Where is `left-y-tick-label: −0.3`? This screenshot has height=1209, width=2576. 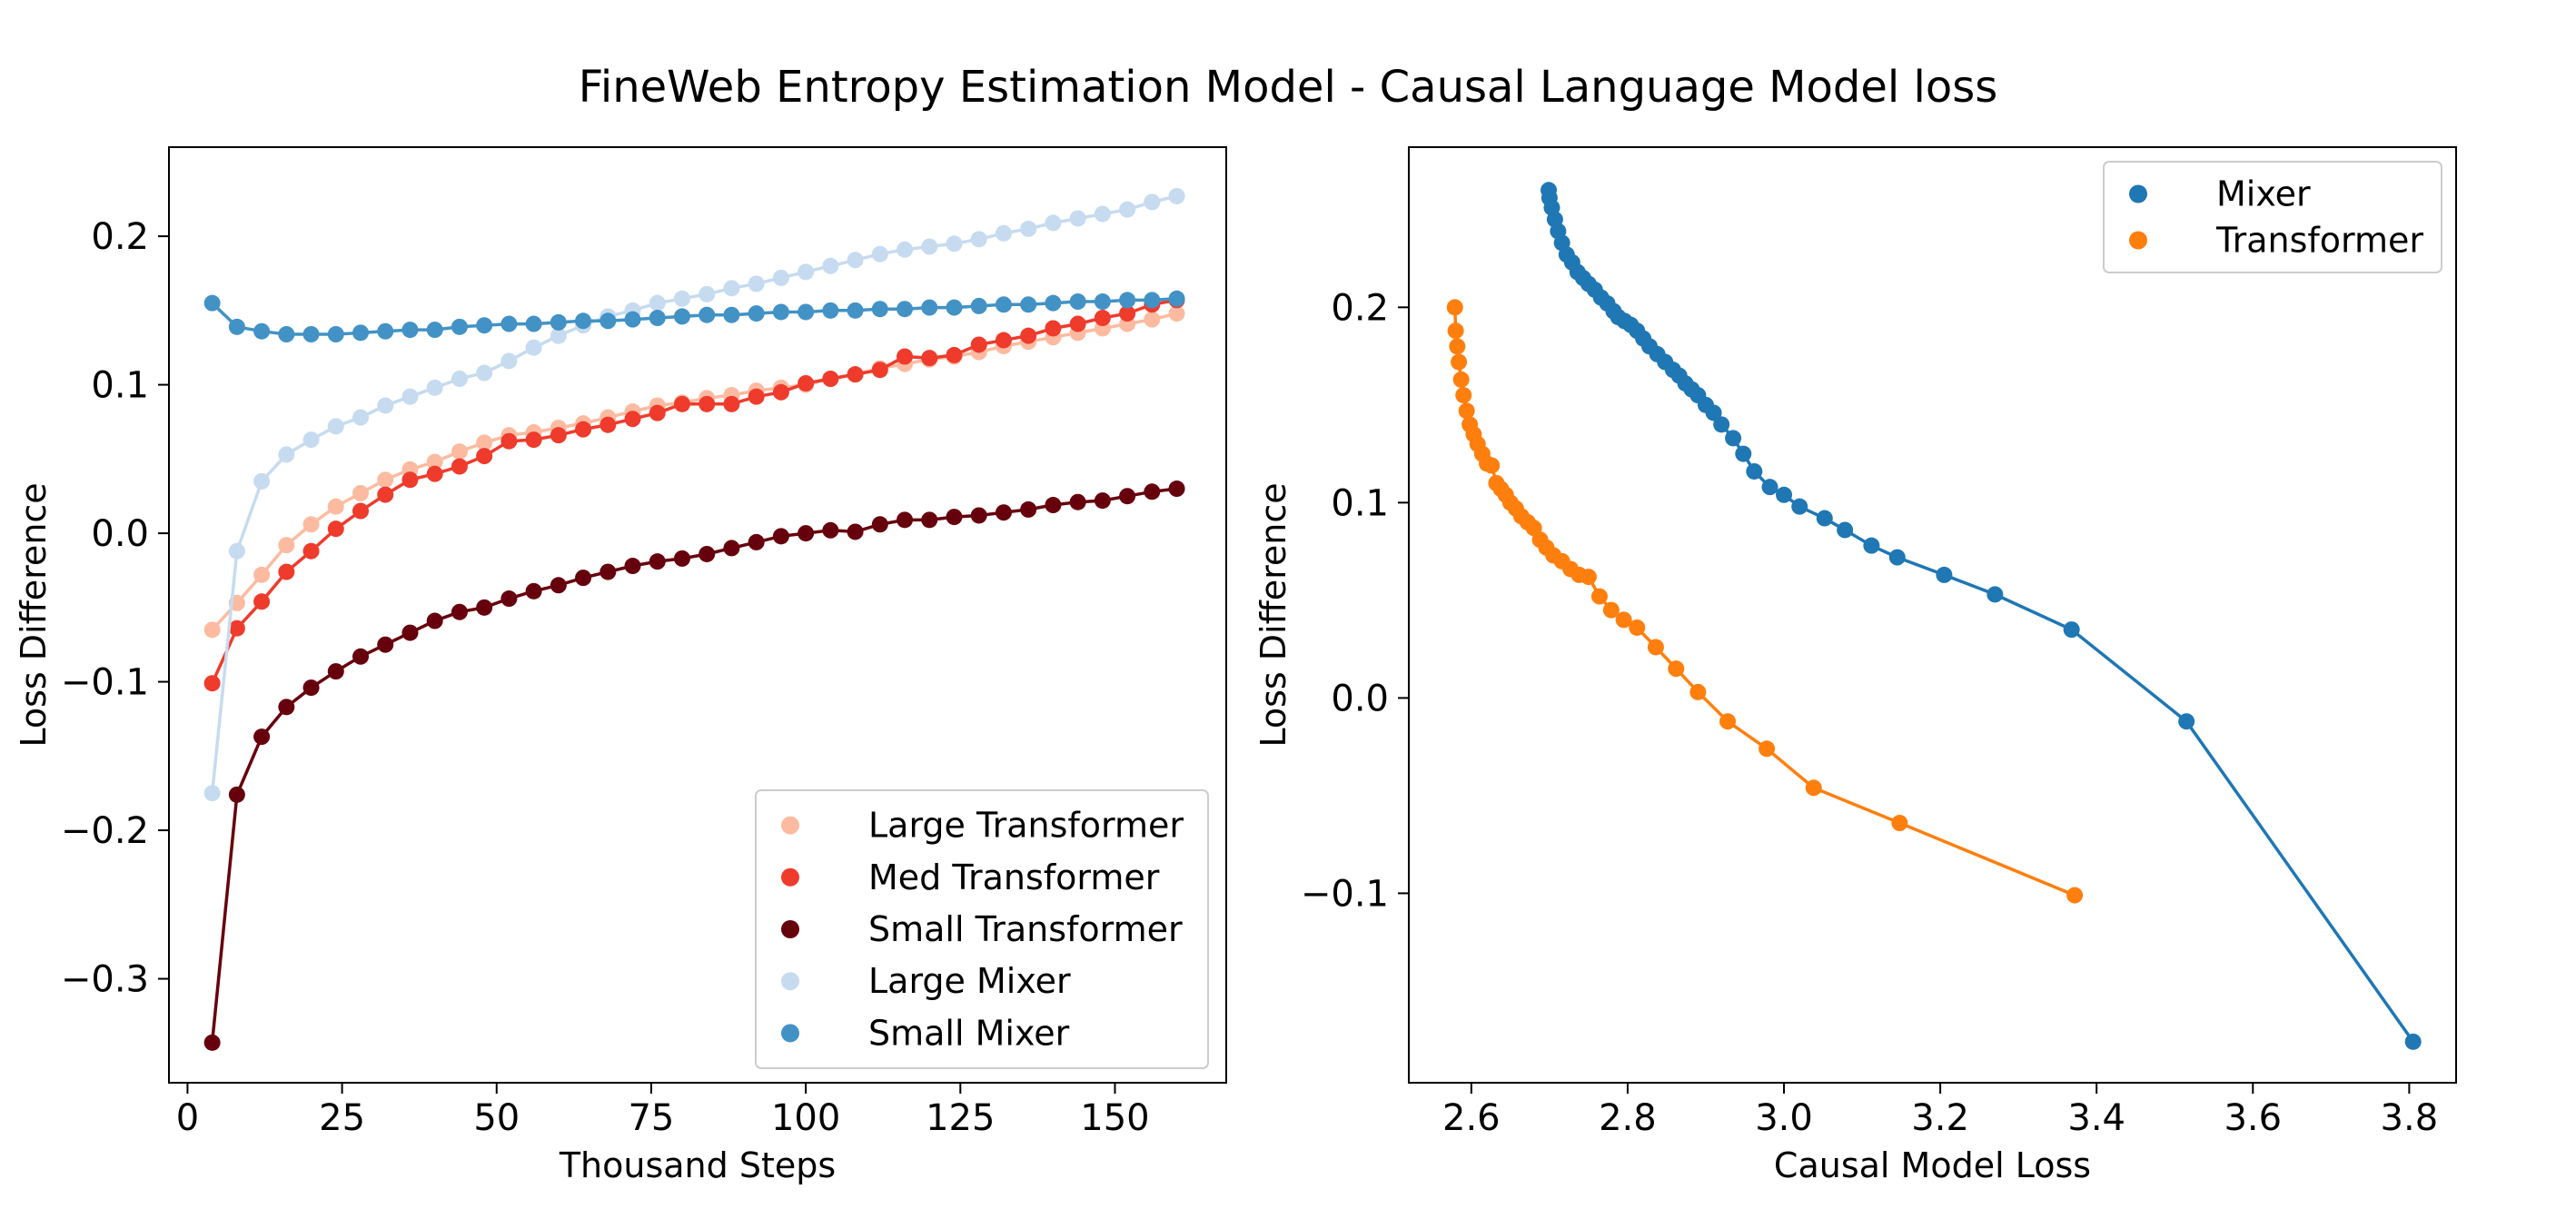
left-y-tick-label: −0.3 is located at coordinates (105, 980).